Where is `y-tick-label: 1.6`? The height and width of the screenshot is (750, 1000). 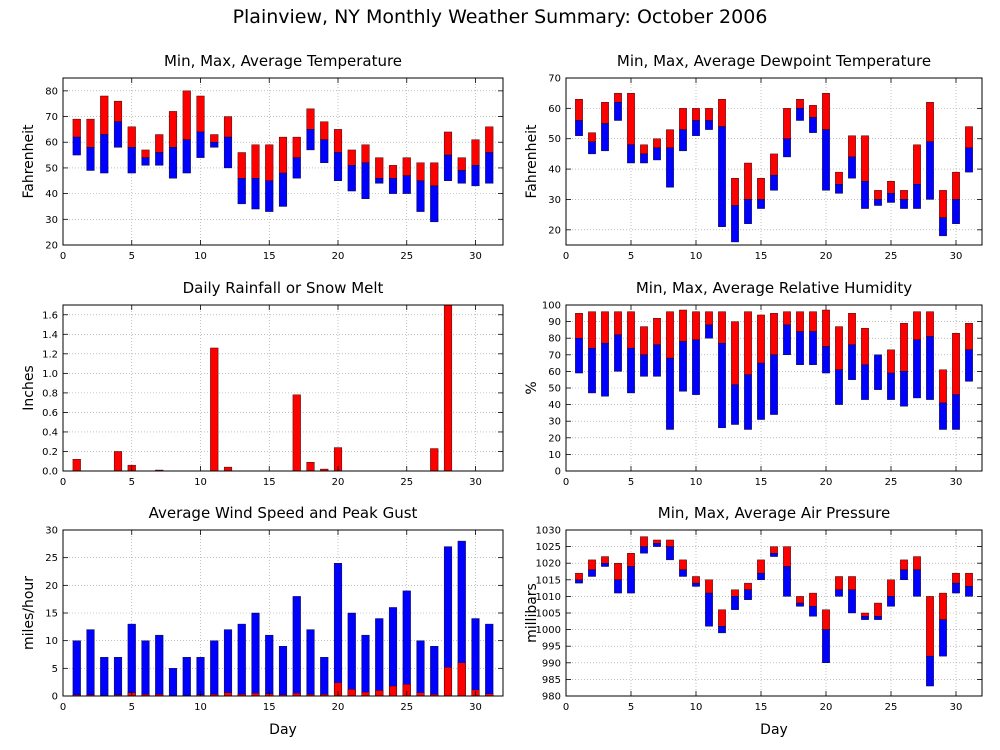
y-tick-label: 1.6 is located at coordinates (50, 315).